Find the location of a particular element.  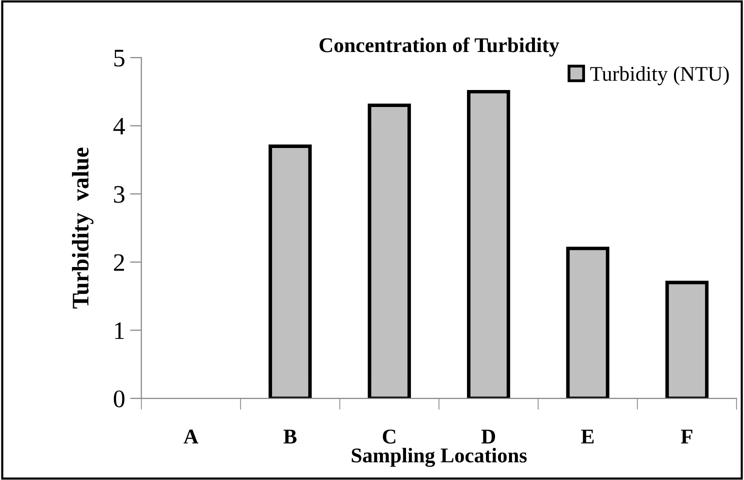

y-tick-label: 2 is located at coordinates (119, 262).